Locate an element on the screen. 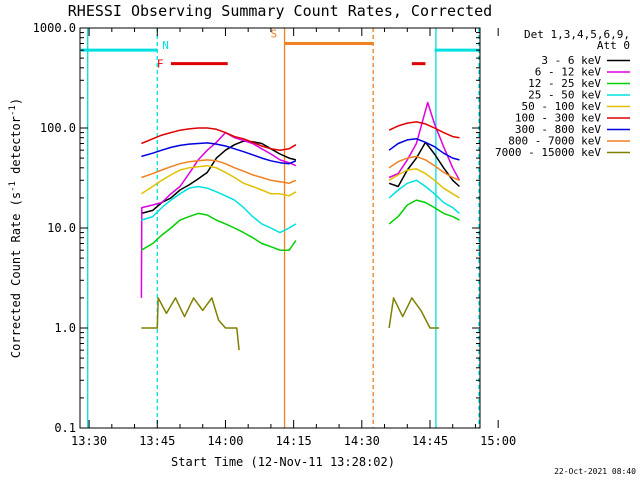 Image resolution: width=640 pixels, height=480 pixels. flag-bars: NF S is located at coordinates (280, 49).